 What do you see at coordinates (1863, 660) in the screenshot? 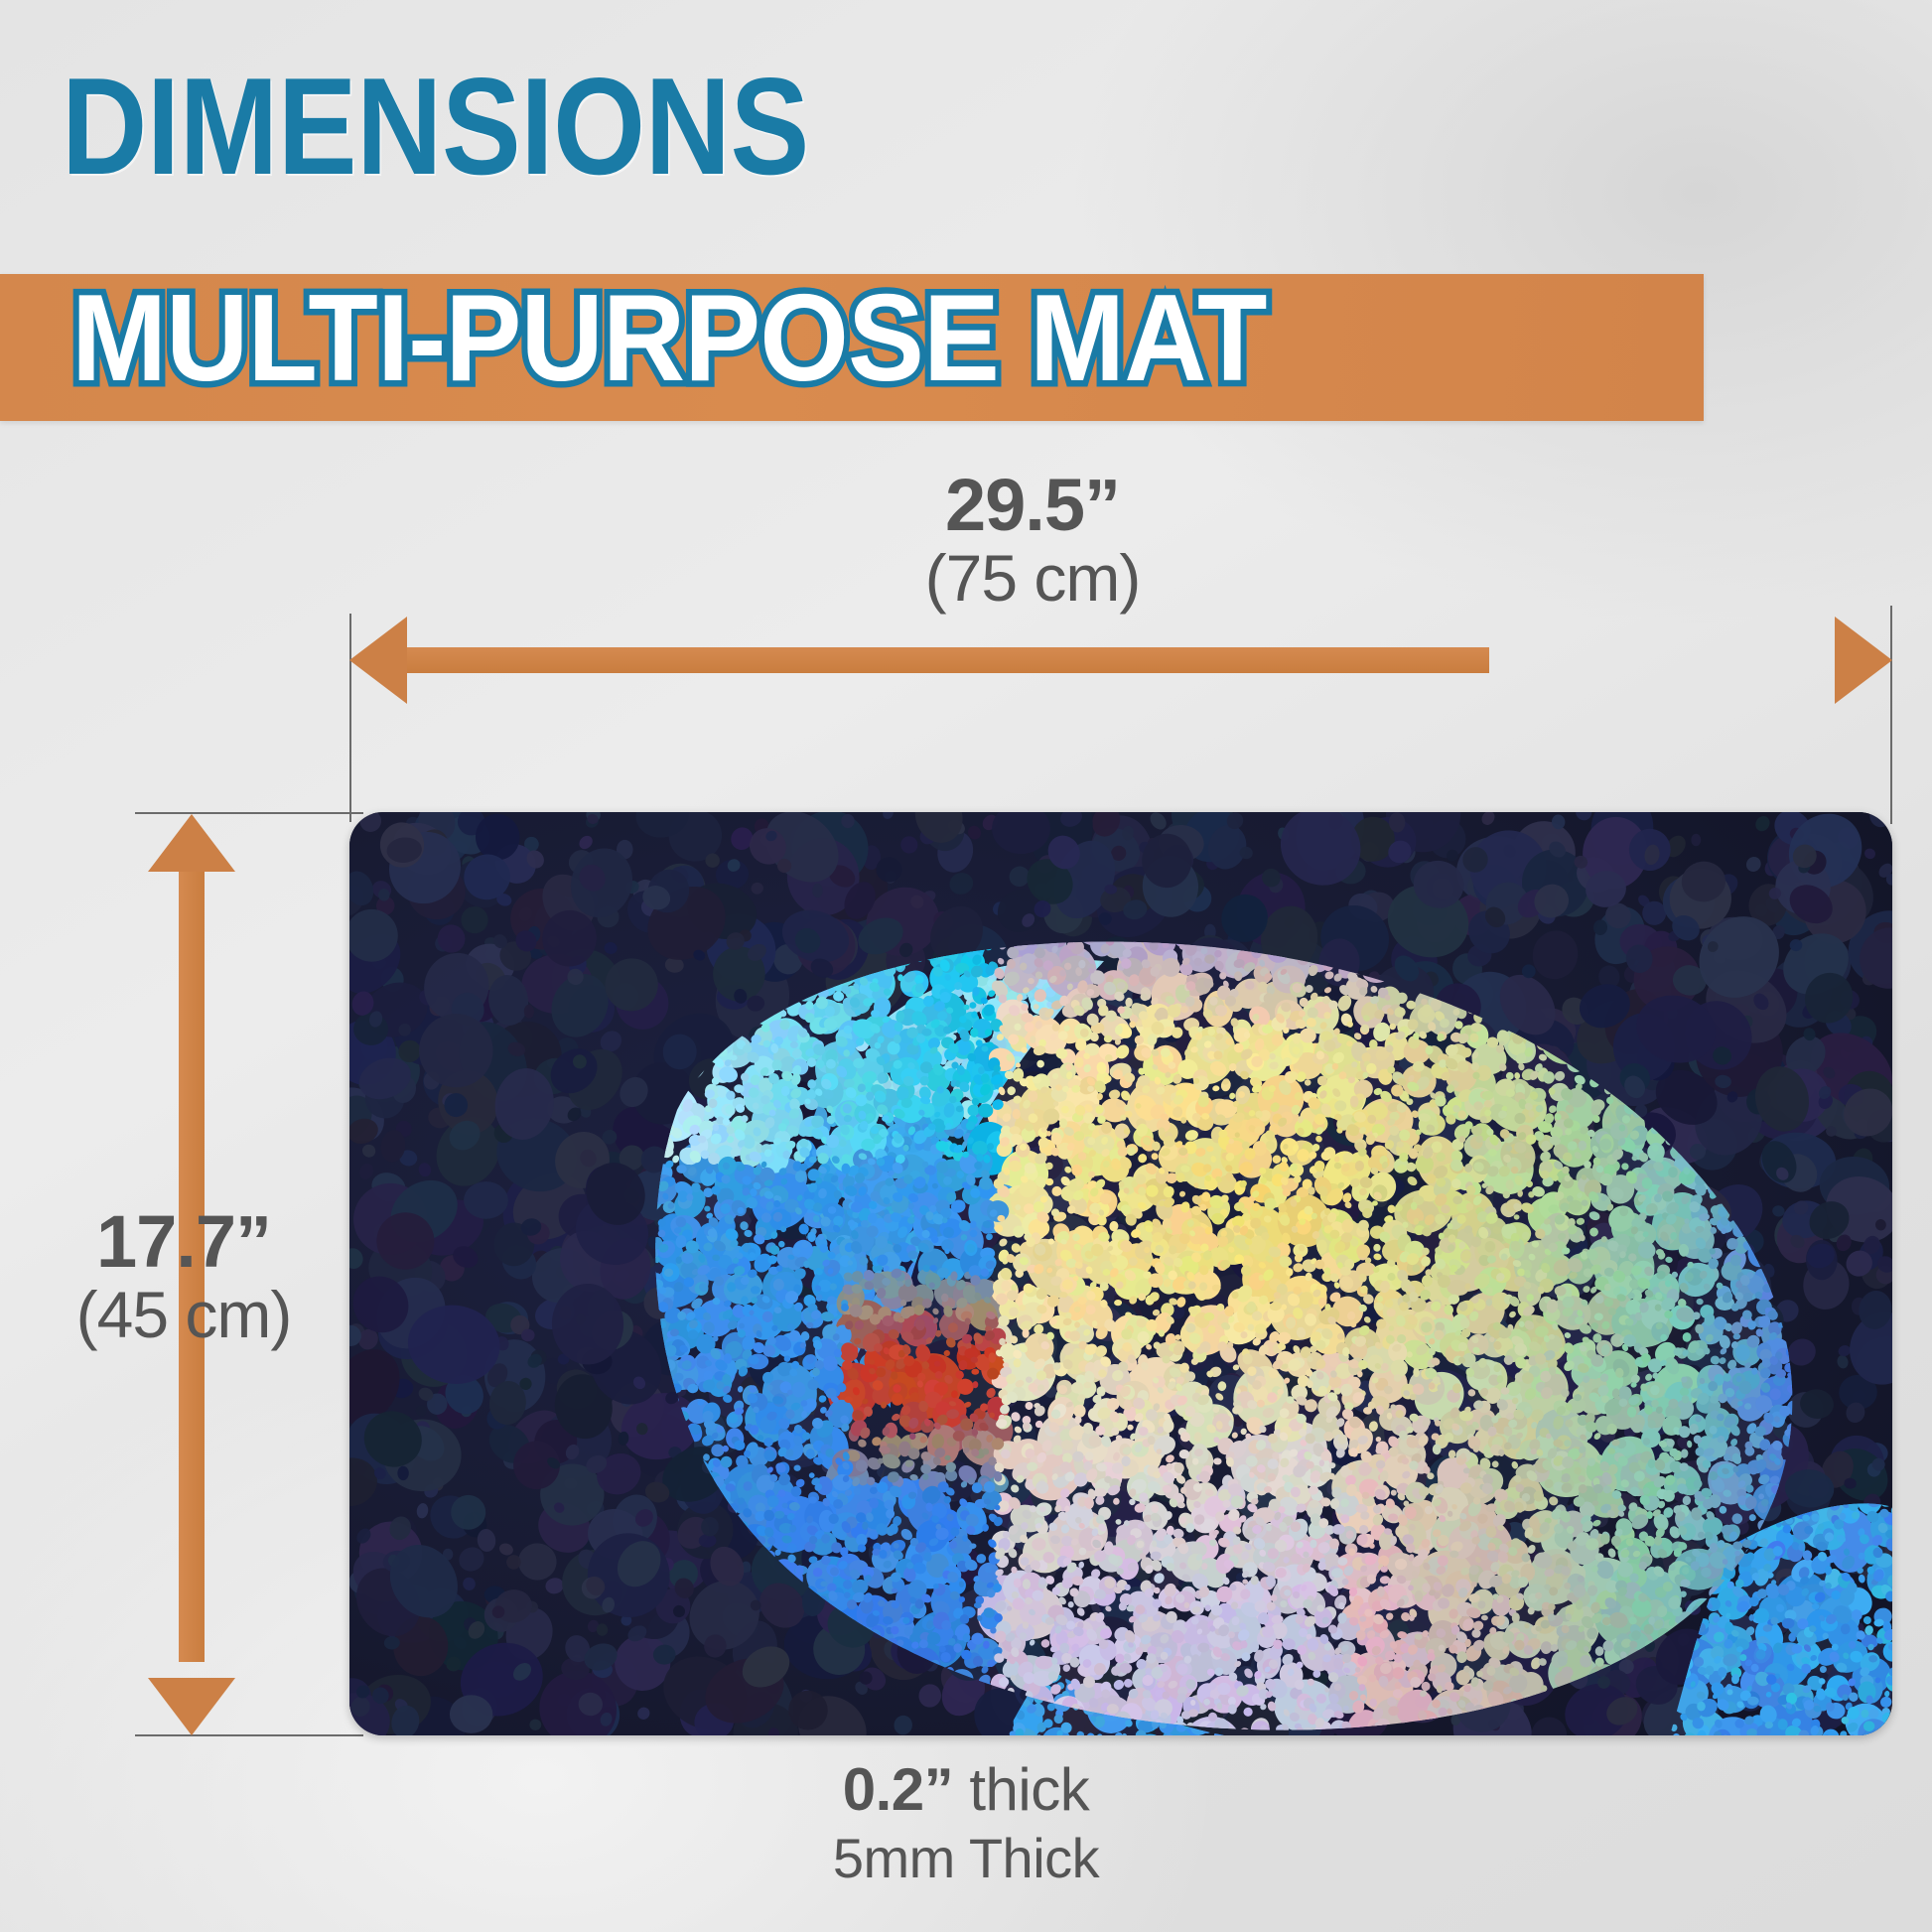
I see `width-arrow-right-head` at bounding box center [1863, 660].